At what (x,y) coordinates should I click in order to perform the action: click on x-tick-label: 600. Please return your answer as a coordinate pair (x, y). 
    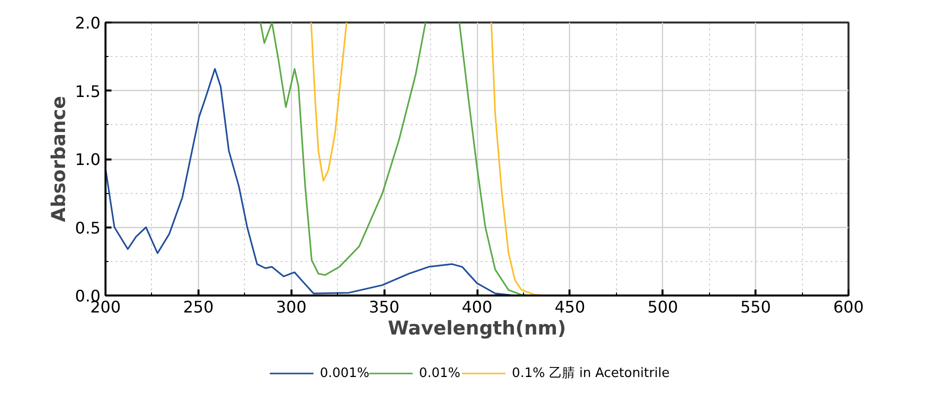
    Looking at the image, I should click on (848, 307).